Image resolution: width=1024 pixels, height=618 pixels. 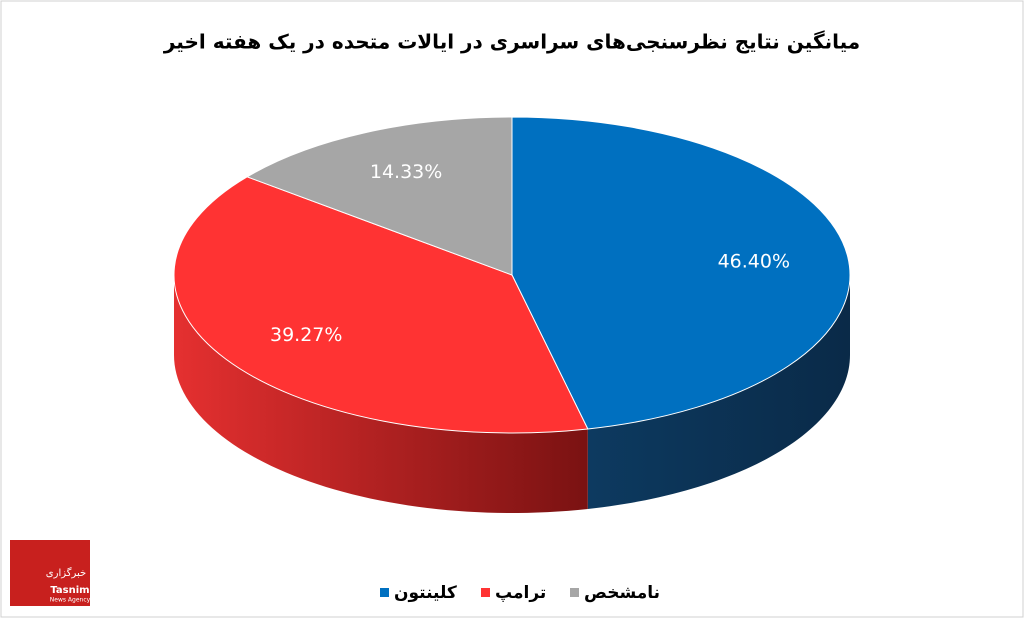 I want to click on slice-side, so click(x=718, y=392).